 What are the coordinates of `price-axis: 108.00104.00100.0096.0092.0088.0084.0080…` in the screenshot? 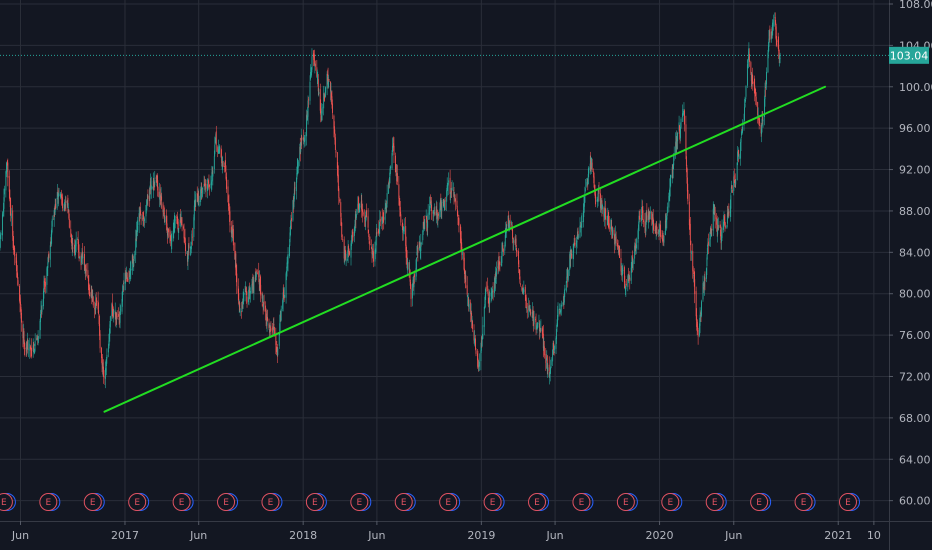 It's located at (910, 275).